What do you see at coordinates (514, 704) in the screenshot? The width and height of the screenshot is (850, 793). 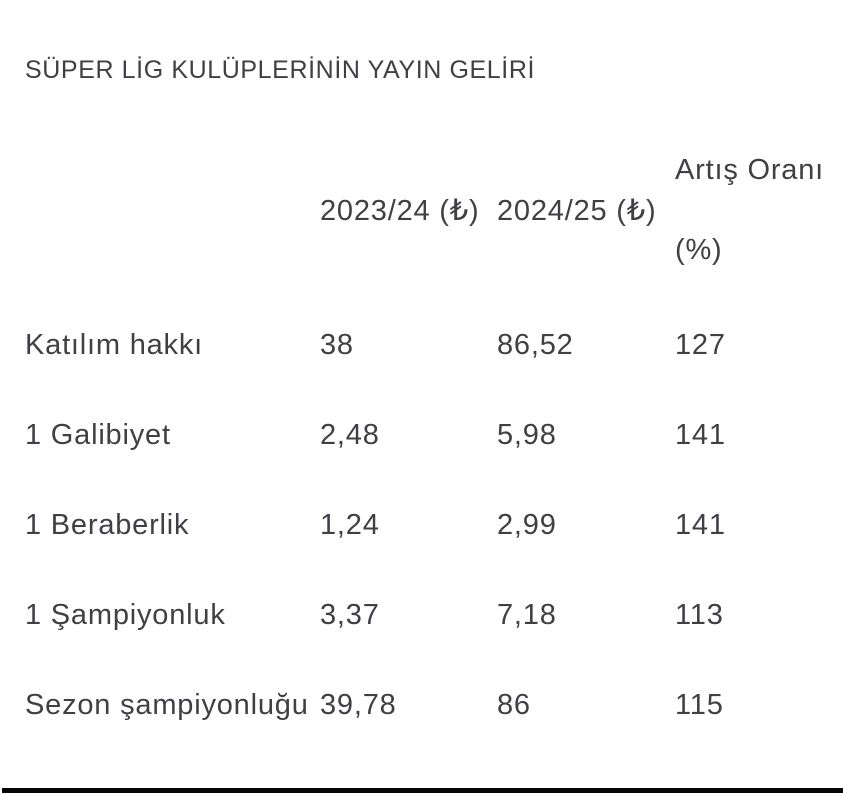 I see `cell-2024-25: 86` at bounding box center [514, 704].